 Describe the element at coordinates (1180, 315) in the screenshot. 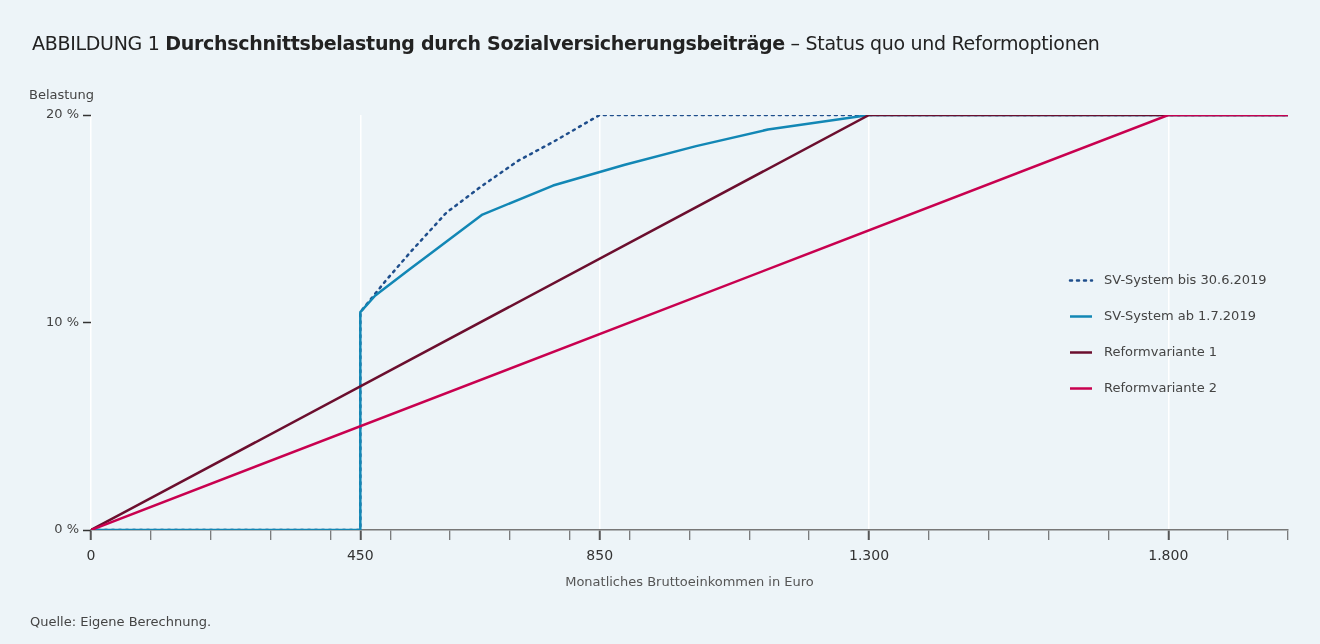

I see `legend-label: SV-System ab 1.7.2019` at that location.